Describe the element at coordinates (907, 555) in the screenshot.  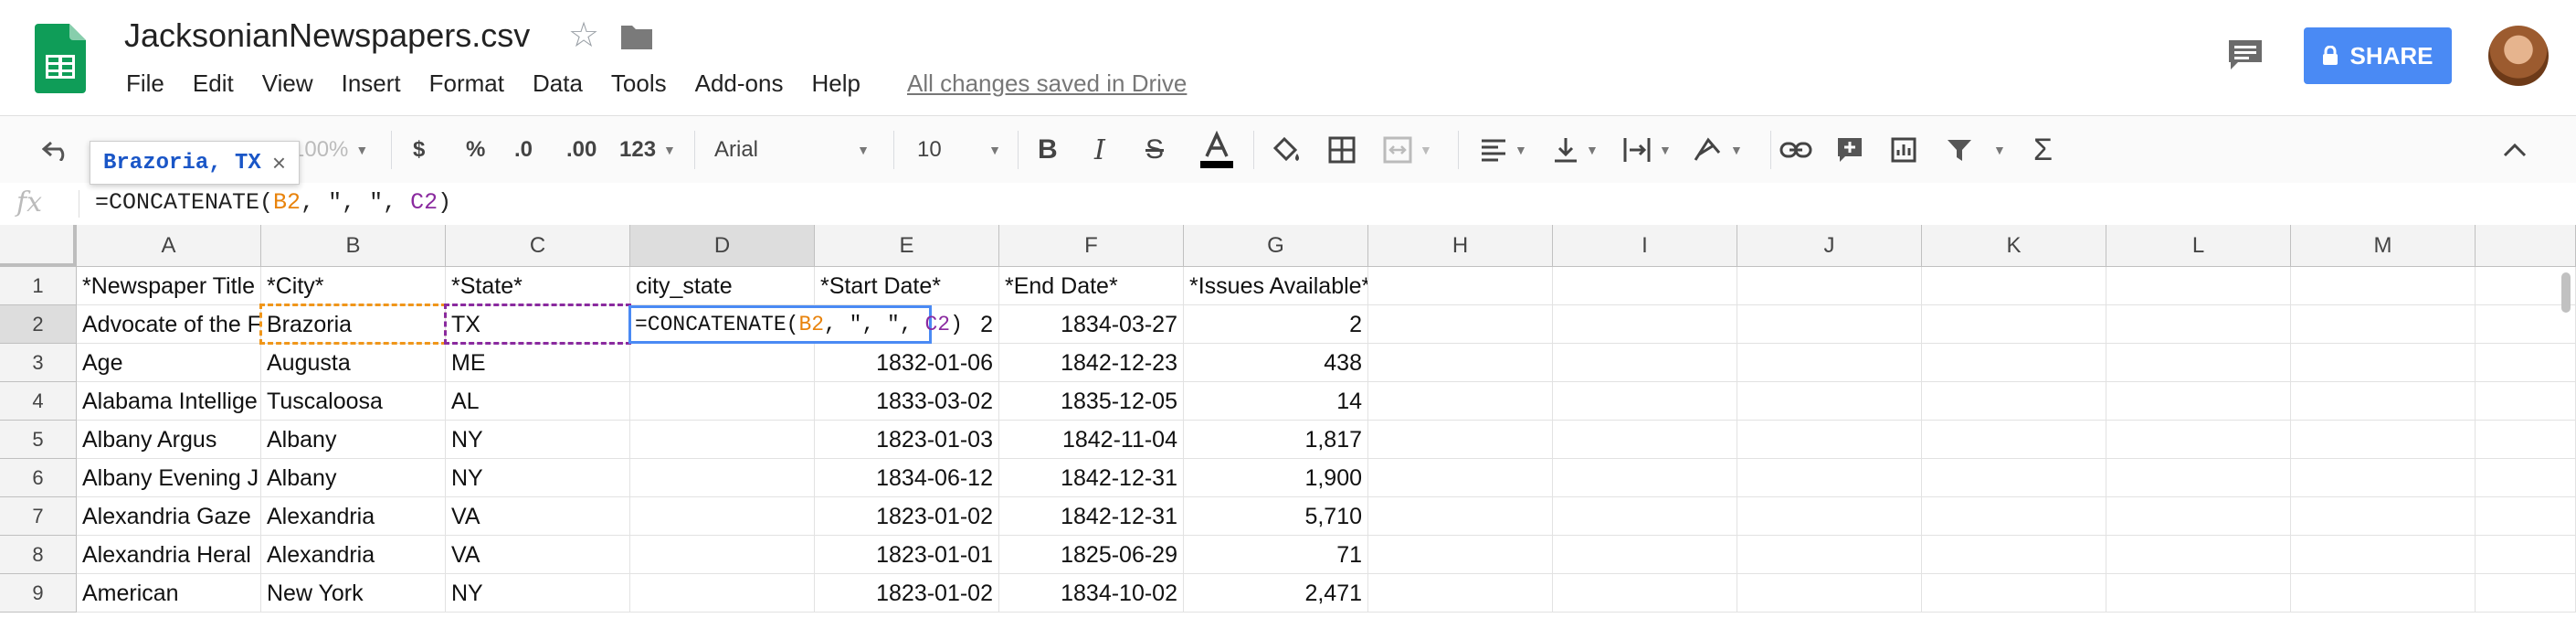
I see `cell-e8: 1823-01-01` at that location.